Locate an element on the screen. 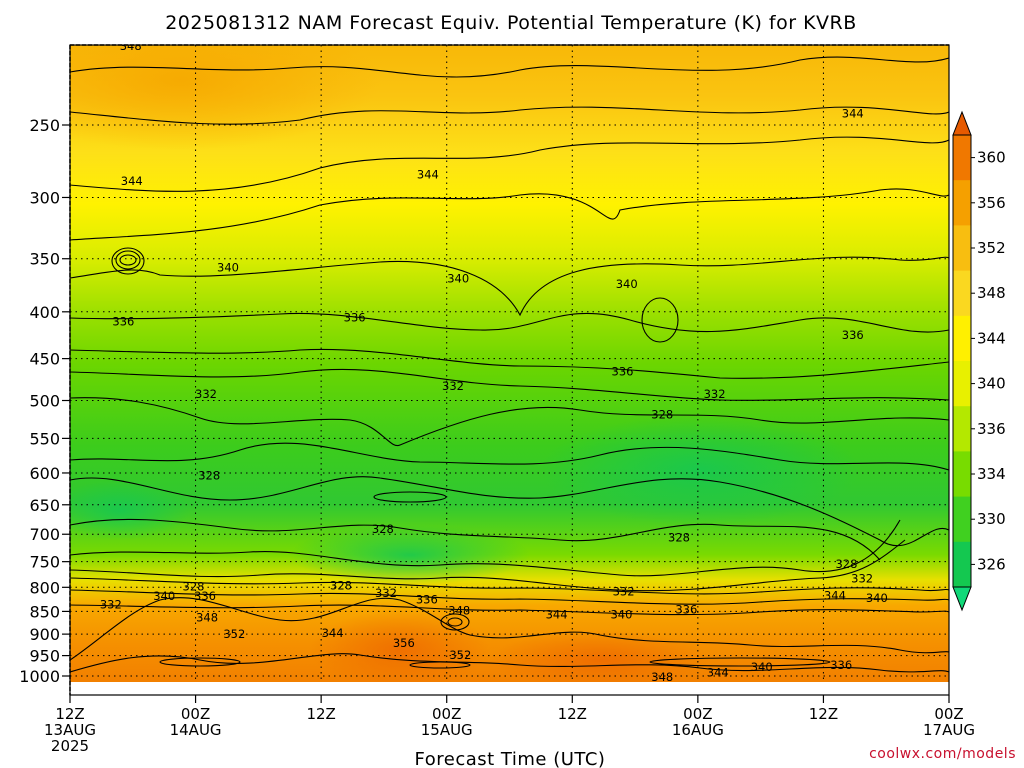  y-tick-label: 500 is located at coordinates (44, 401).